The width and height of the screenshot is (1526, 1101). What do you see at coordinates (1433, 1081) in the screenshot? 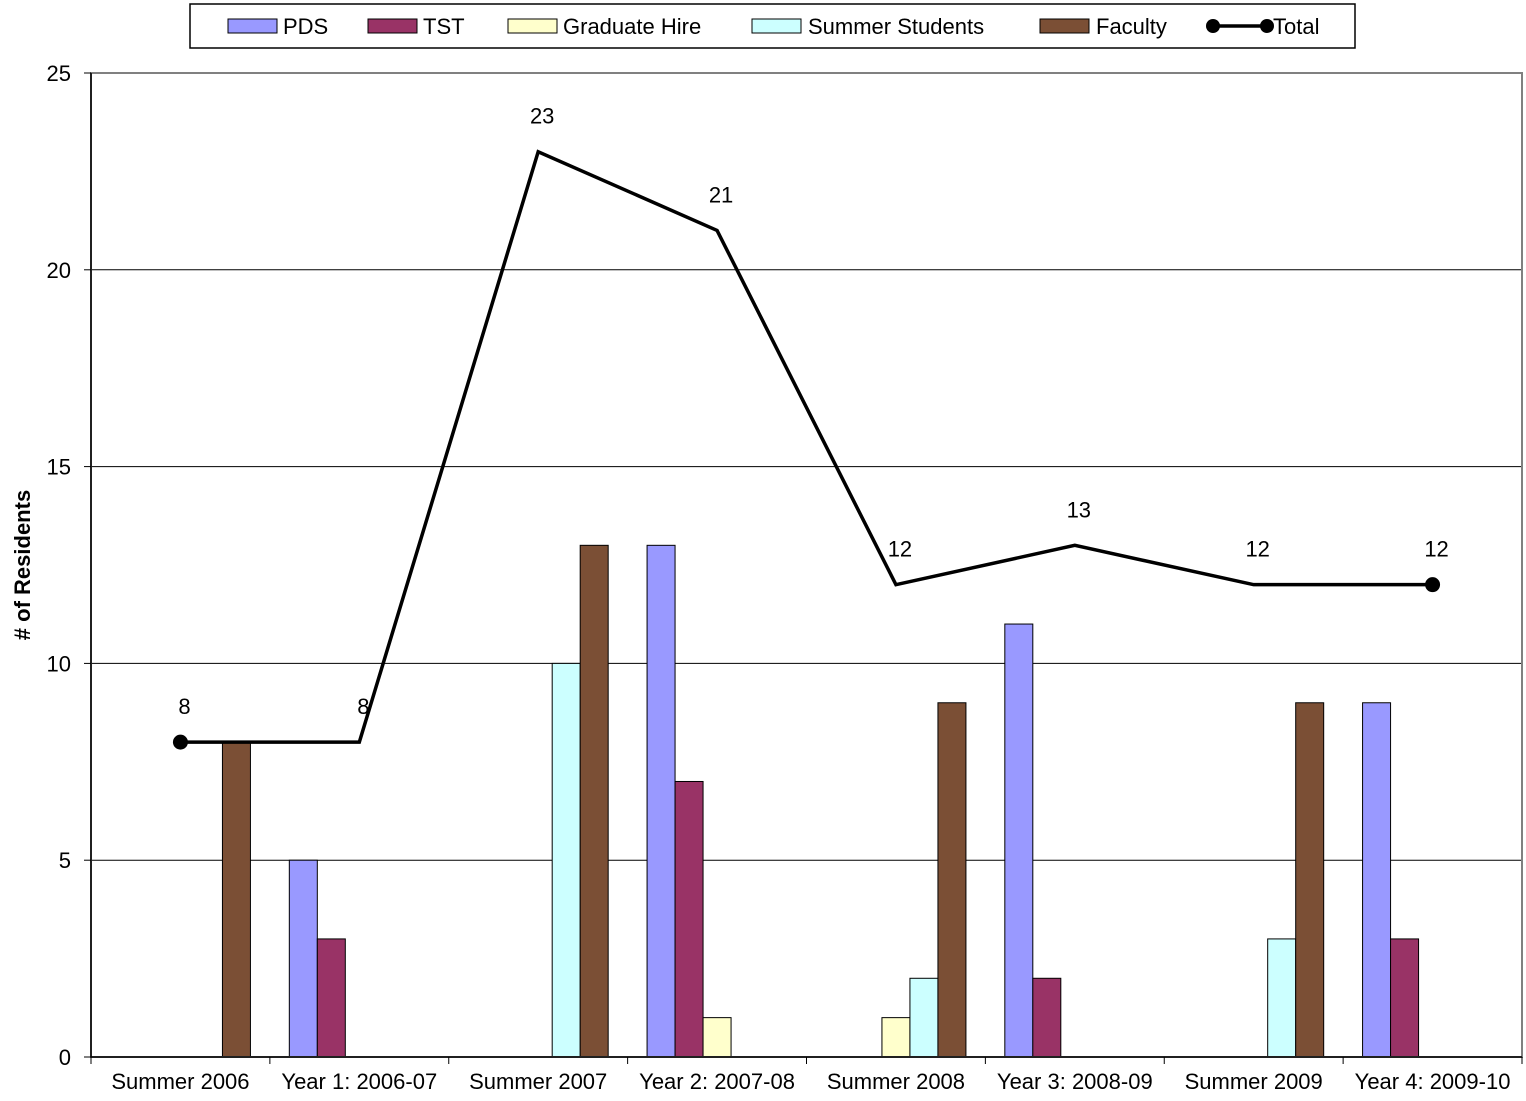
I see `x-tick-label: Year 4: 2009-10` at bounding box center [1433, 1081].